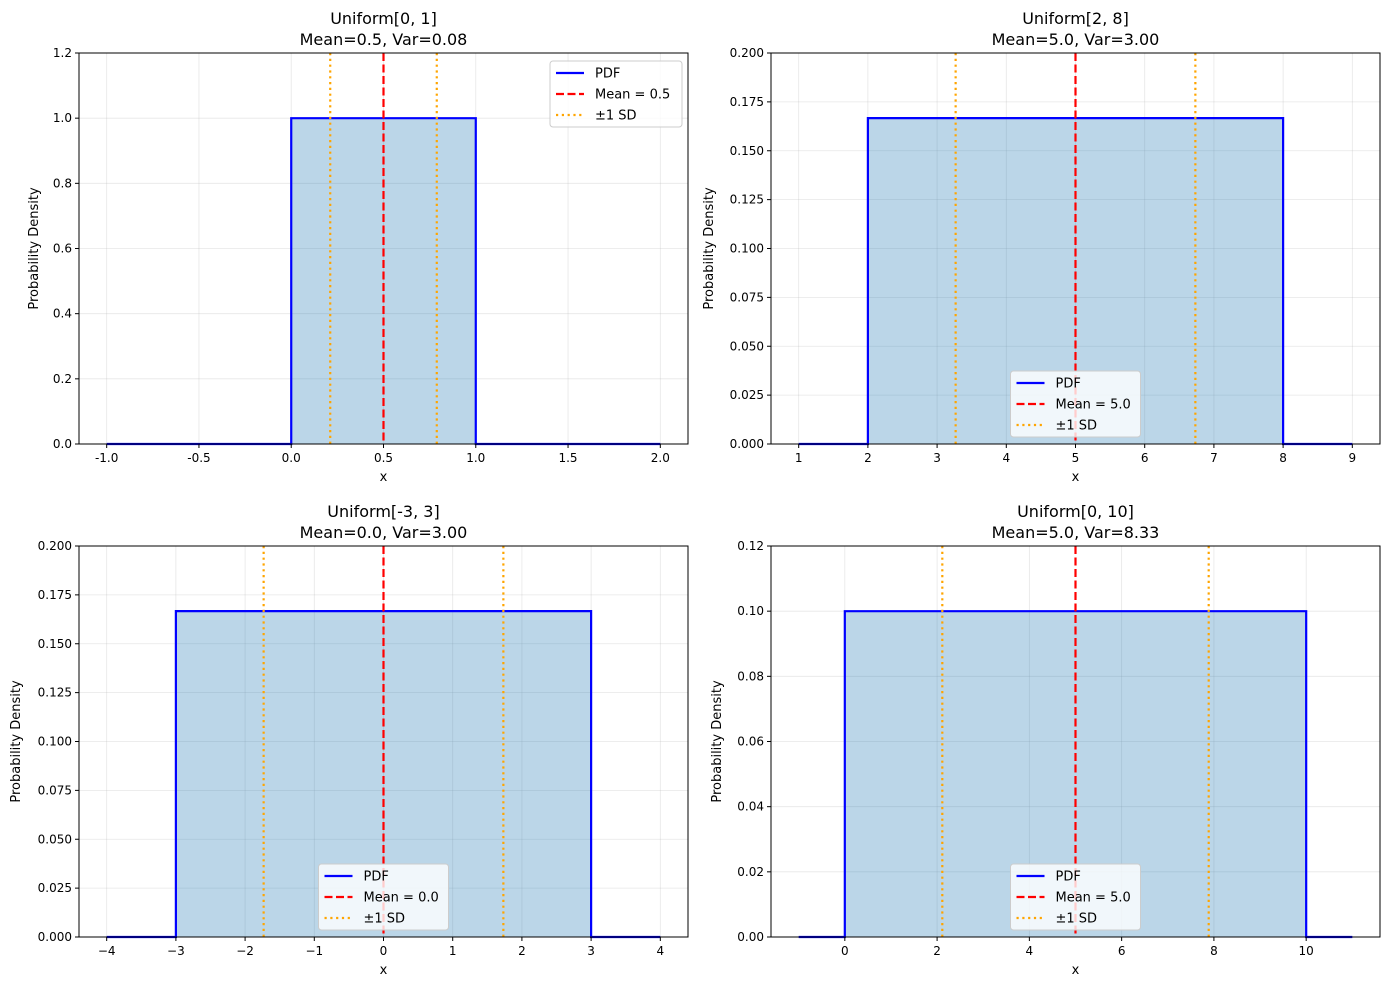 Image resolution: width=1389 pixels, height=994 pixels. I want to click on y-tick-label: 0.050, so click(747, 346).